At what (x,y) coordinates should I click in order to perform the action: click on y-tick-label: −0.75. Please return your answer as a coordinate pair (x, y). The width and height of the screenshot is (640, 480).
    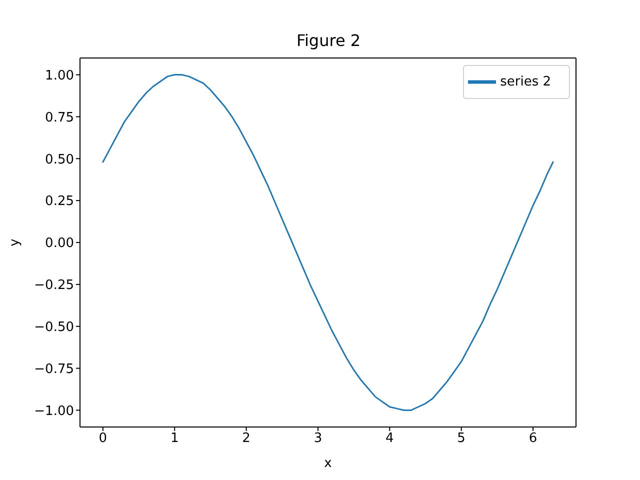
    Looking at the image, I should click on (54, 369).